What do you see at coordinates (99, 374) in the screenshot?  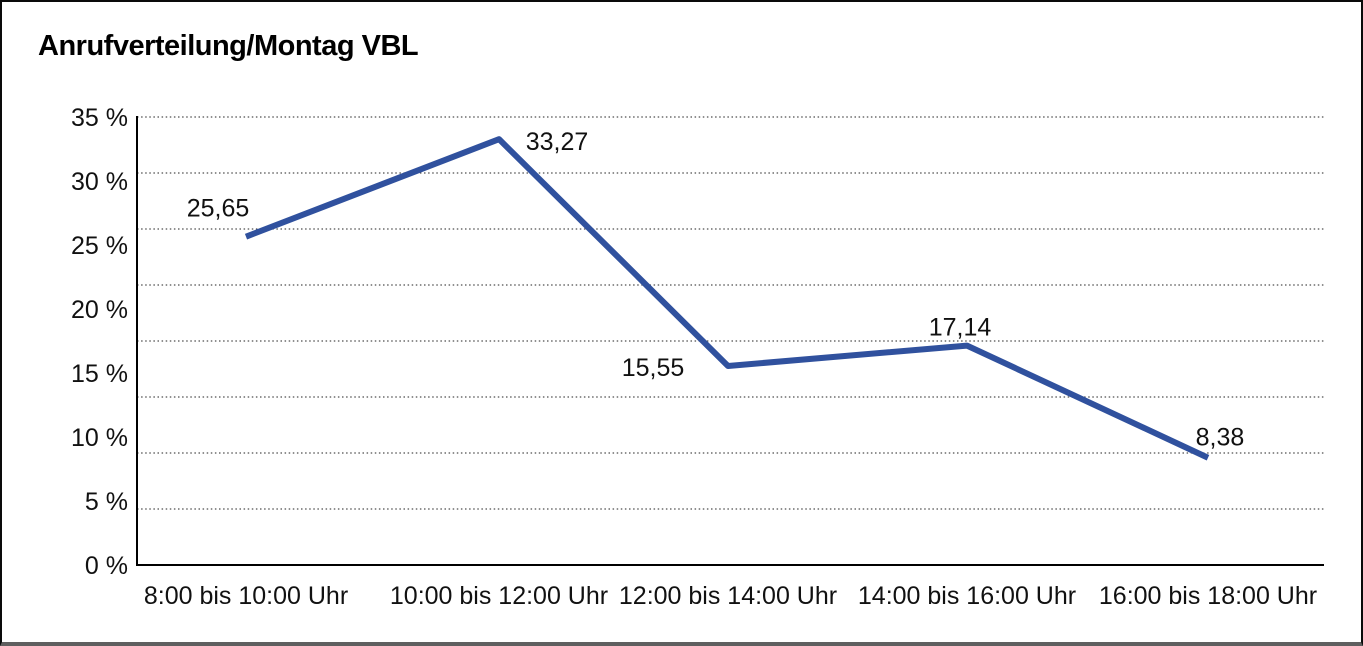 I see `y-tick-label: 15 %` at bounding box center [99, 374].